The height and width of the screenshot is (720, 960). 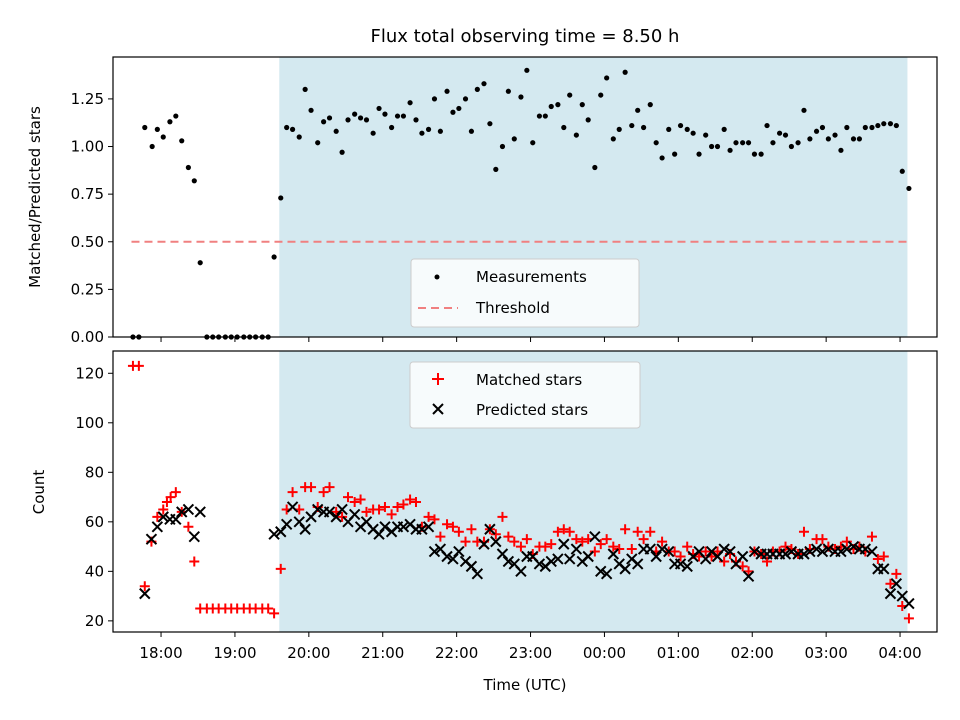 What do you see at coordinates (525, 395) in the screenshot?
I see `bottom-legend-box` at bounding box center [525, 395].